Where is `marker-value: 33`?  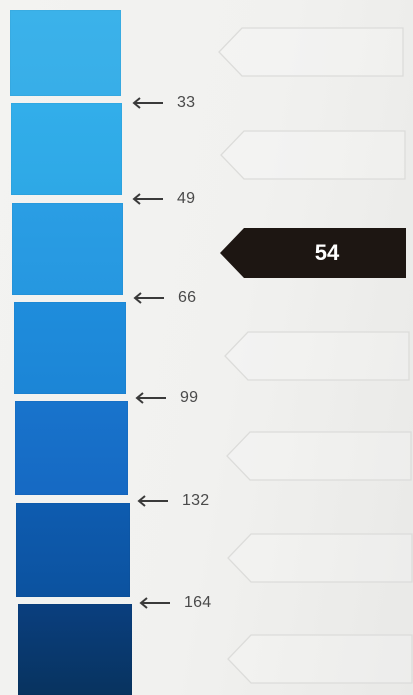
marker-value: 33 is located at coordinates (186, 102).